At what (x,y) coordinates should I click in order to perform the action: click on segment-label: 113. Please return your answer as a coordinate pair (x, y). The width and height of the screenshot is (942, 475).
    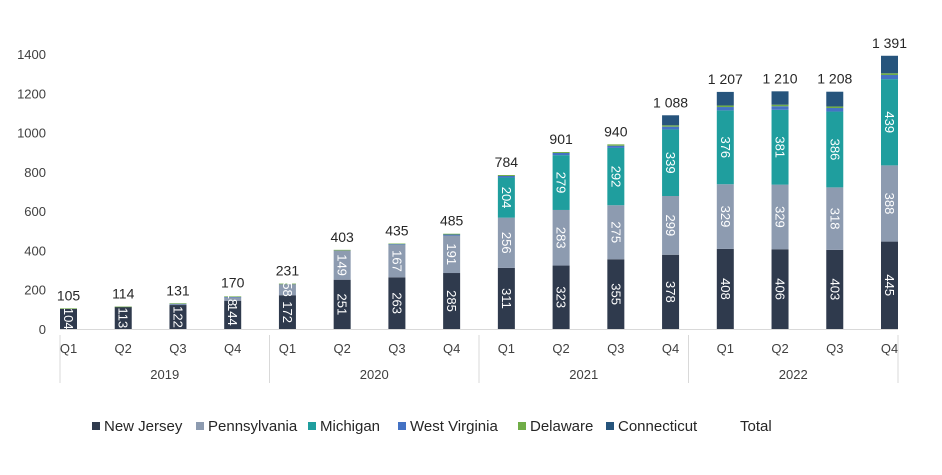
    Looking at the image, I should click on (123, 318).